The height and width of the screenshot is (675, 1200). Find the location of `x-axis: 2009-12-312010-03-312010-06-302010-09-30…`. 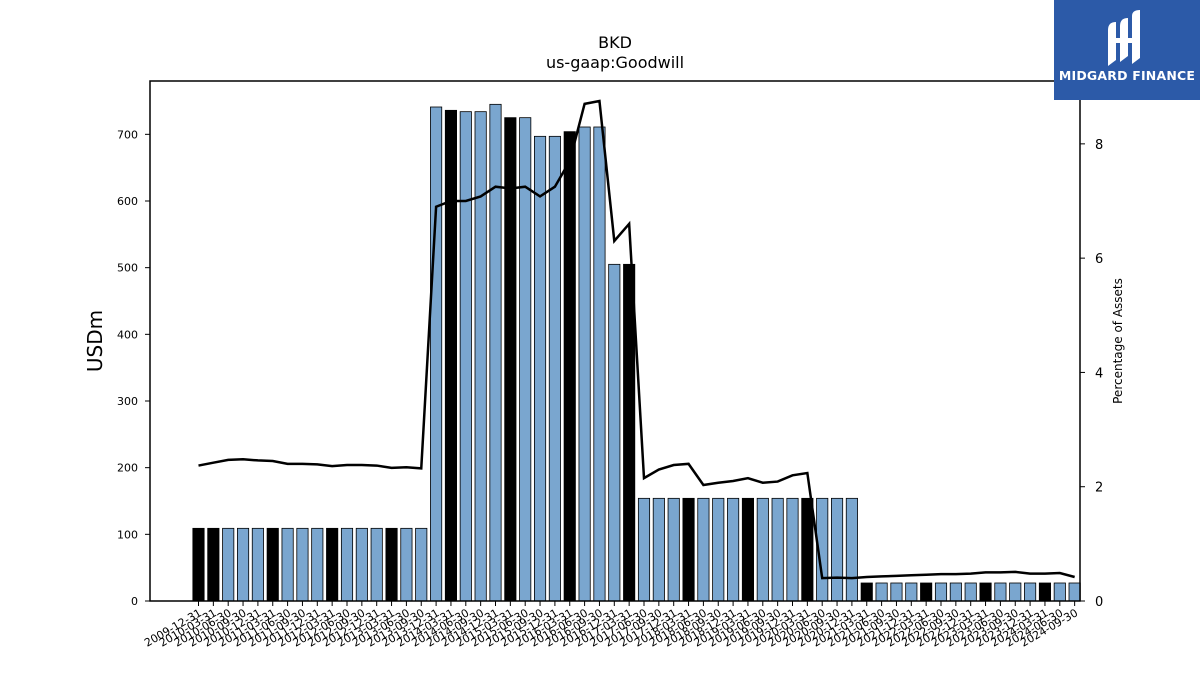

x-axis: 2009-12-312010-03-312010-06-302010-09-30… is located at coordinates (611, 625).